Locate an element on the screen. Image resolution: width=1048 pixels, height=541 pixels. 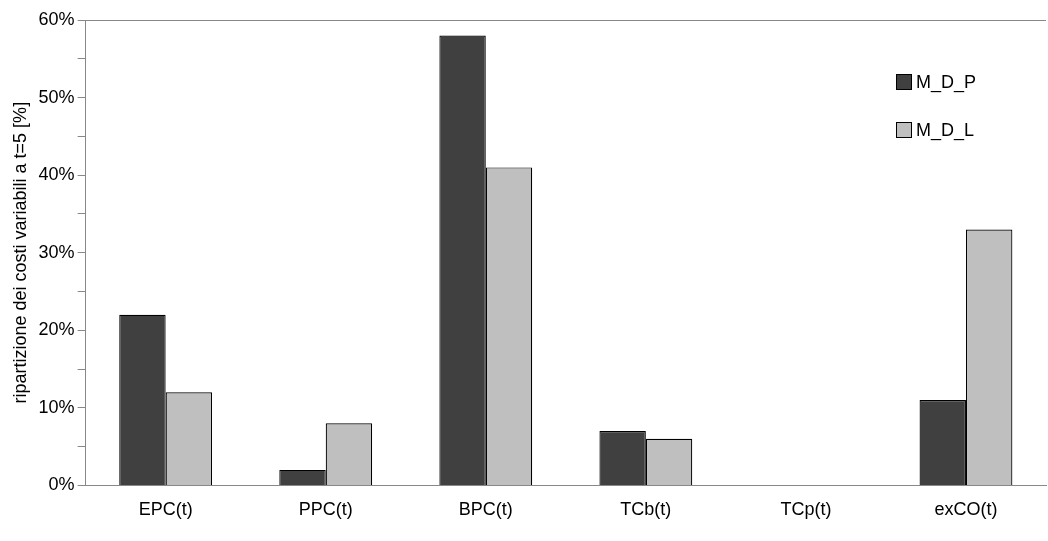
x-tick-label: BPC(t) is located at coordinates (485, 509).